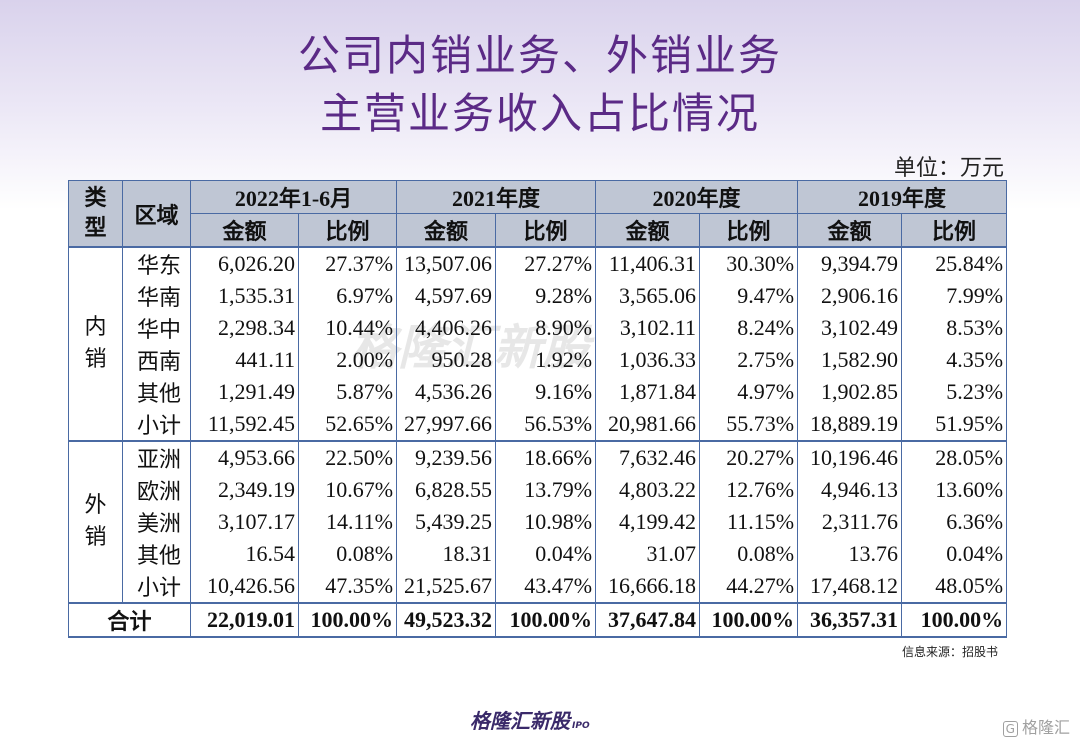 Image resolution: width=1080 pixels, height=746 pixels. I want to click on ratio-cell: 7.99%, so click(954, 296).